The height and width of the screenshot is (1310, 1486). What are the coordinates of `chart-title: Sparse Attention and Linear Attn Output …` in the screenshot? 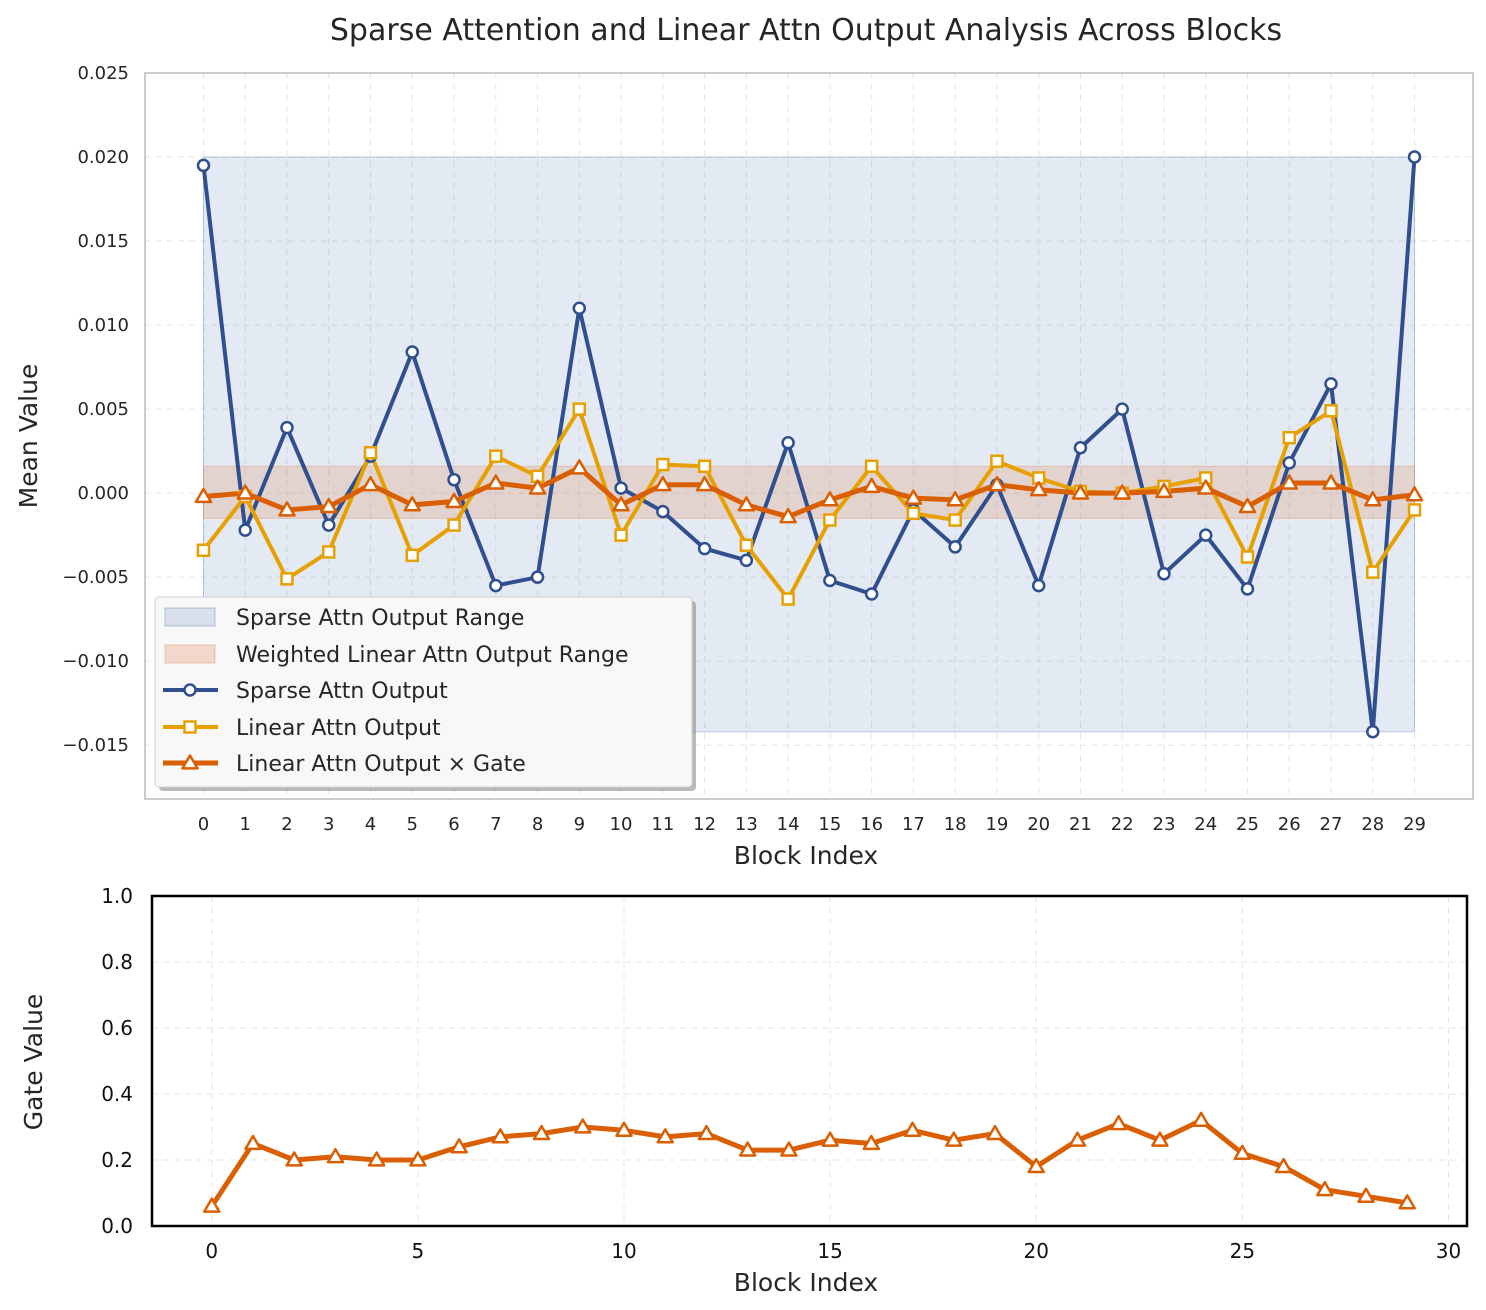 It's located at (806, 30).